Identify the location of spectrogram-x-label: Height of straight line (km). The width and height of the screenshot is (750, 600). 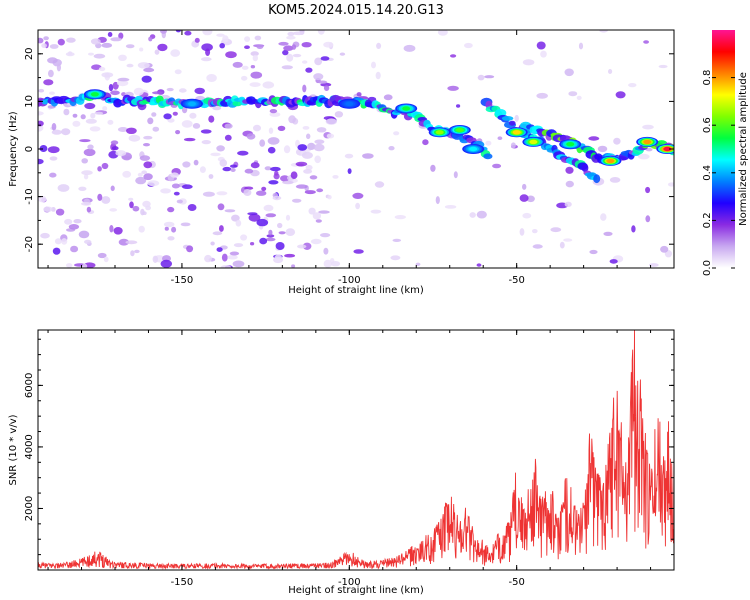
(356, 290).